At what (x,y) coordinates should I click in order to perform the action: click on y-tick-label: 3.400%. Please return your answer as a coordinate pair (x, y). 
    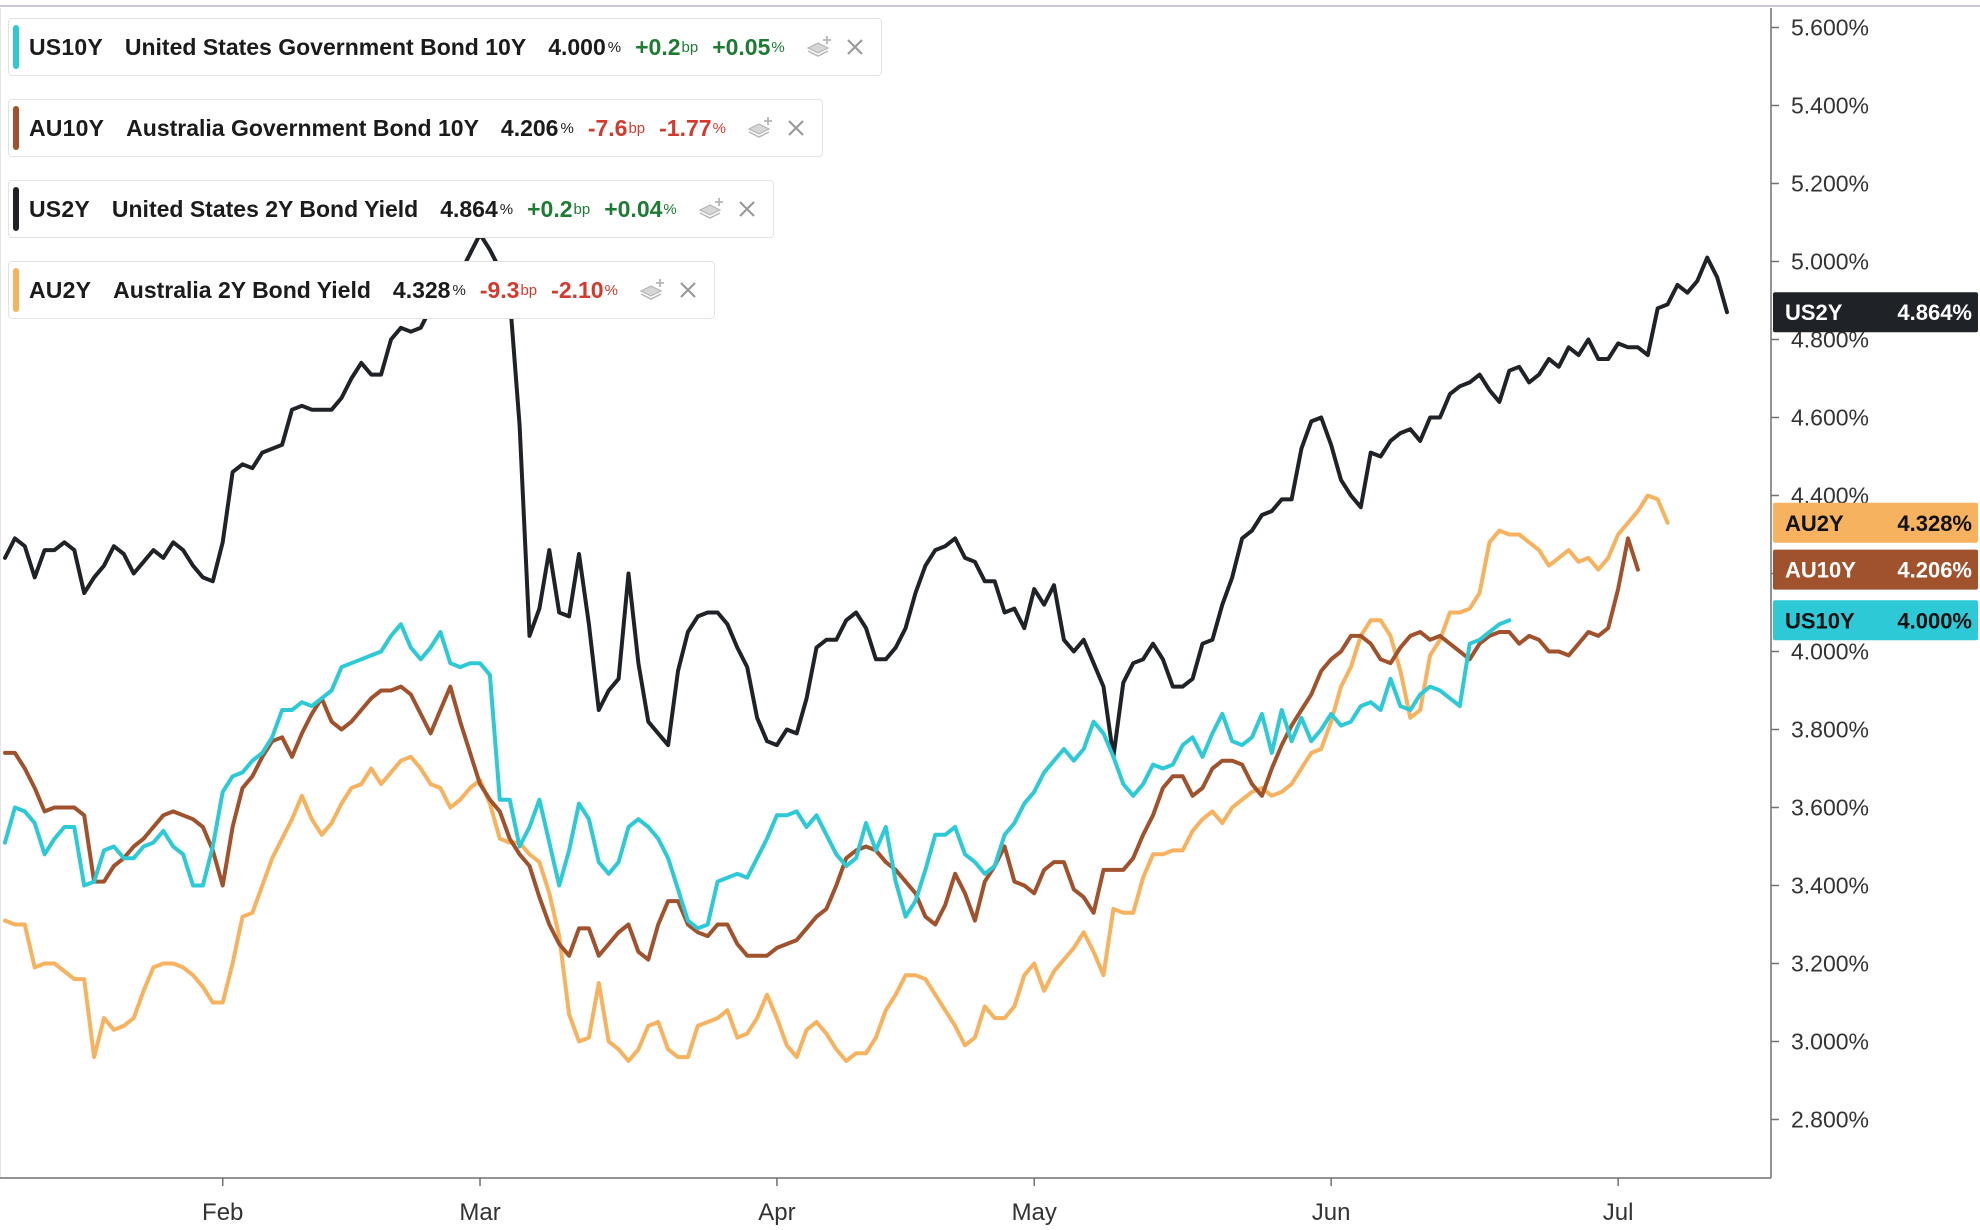
    Looking at the image, I should click on (1830, 886).